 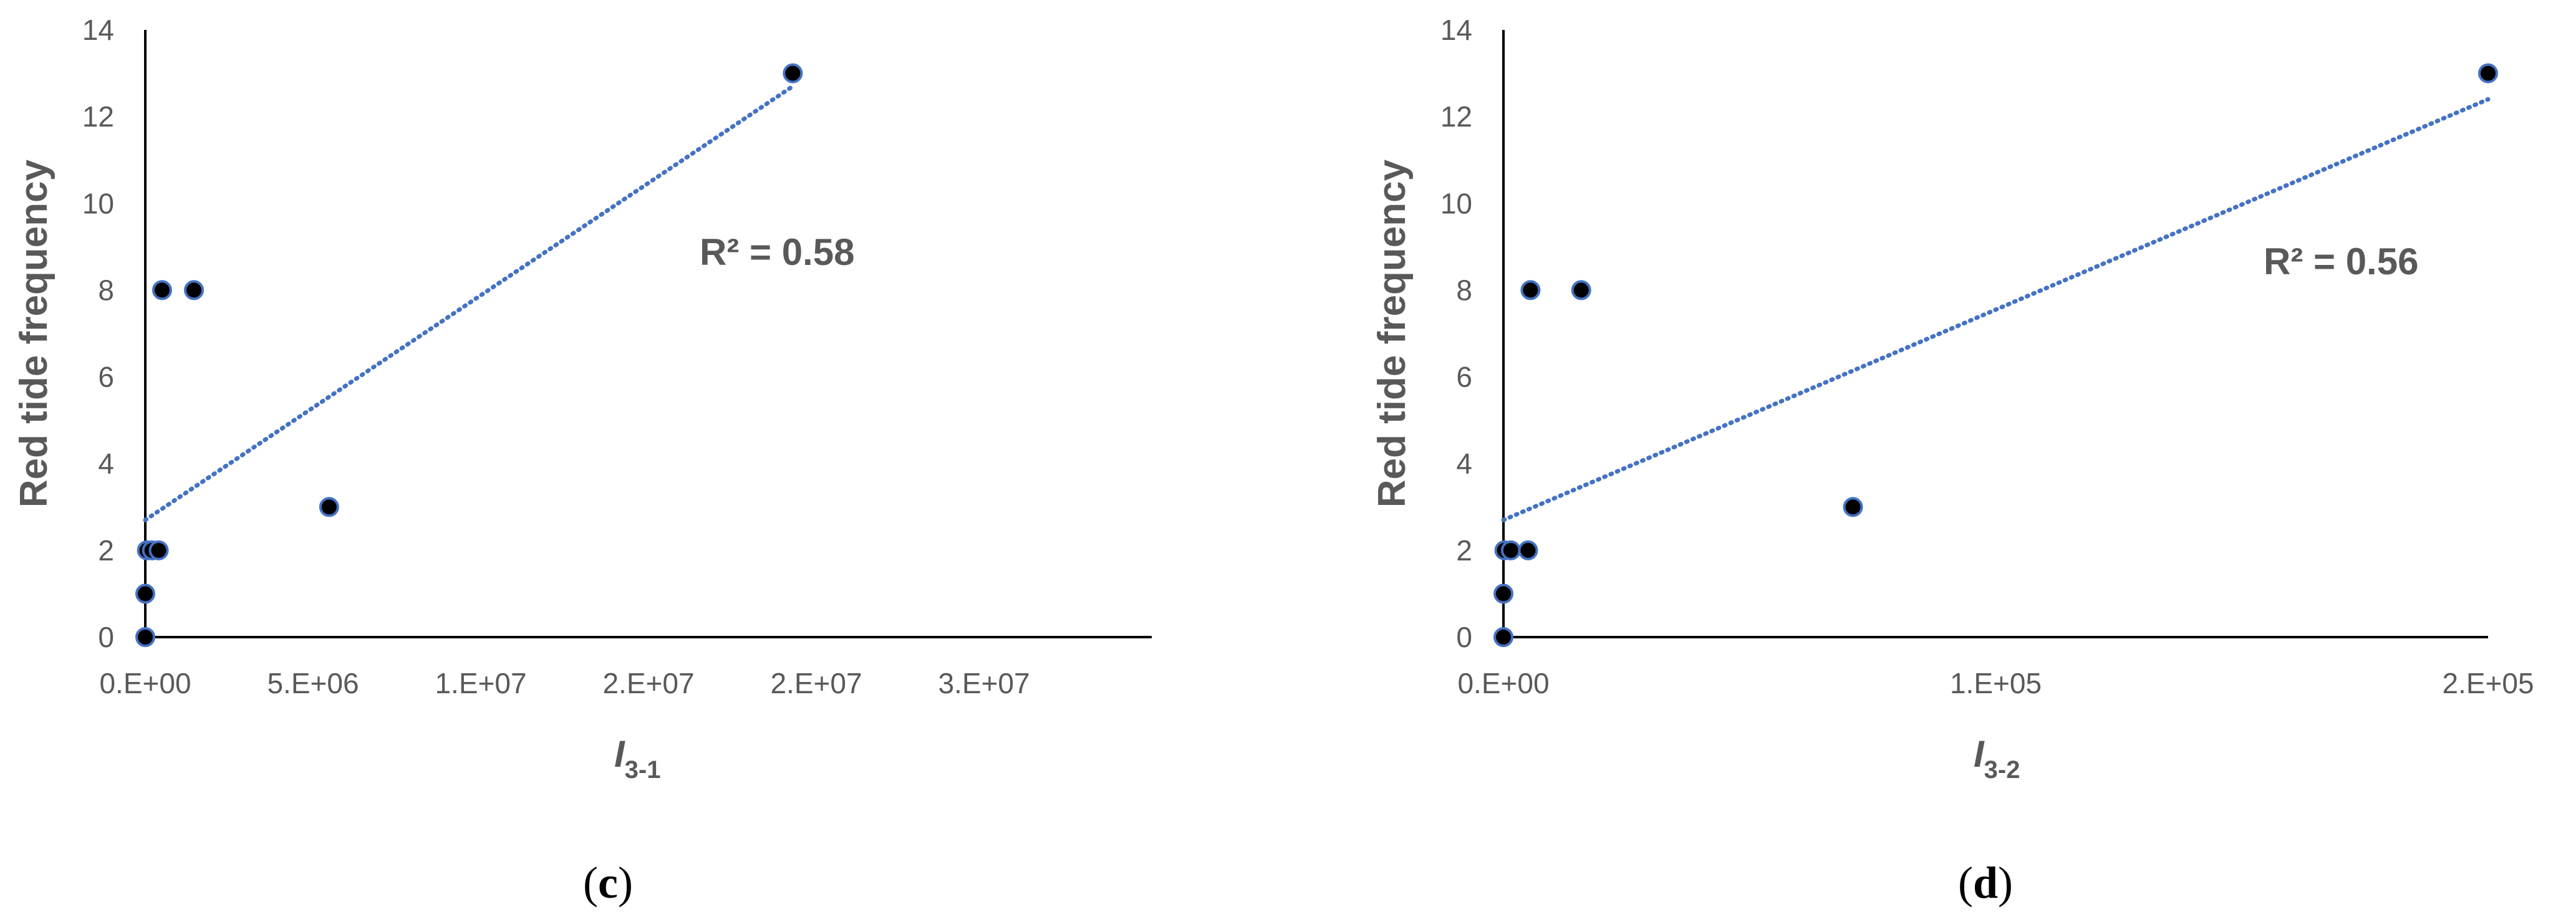 I want to click on x-tick-label: 1.E+07, so click(x=480, y=683).